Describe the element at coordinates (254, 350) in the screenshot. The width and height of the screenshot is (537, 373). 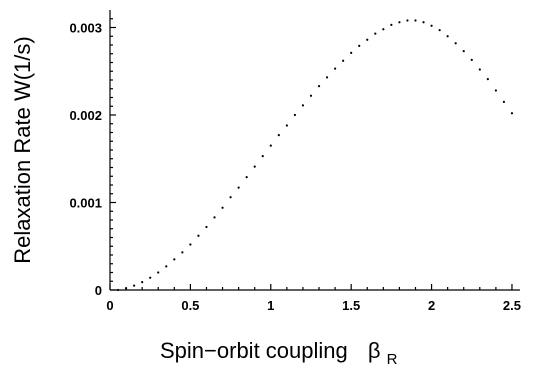
I see `x-axis-label-text: Spin−orbit coupling` at that location.